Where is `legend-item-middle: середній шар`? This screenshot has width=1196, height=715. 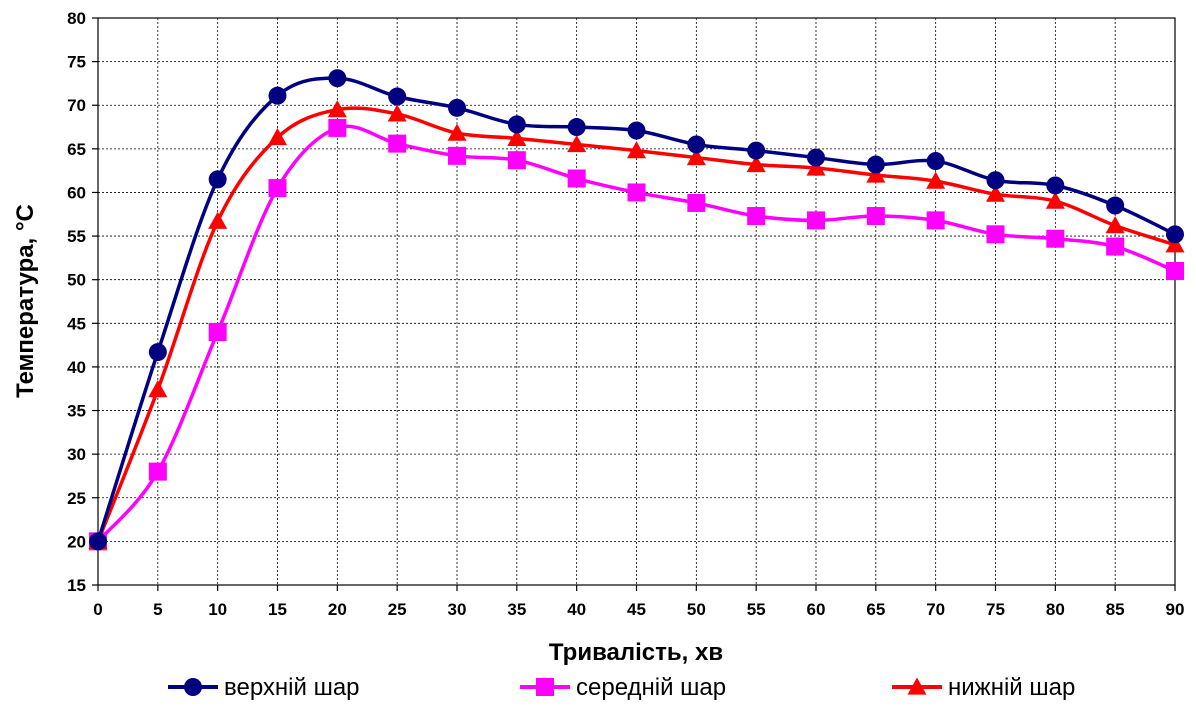 legend-item-middle: середній шар is located at coordinates (623, 687).